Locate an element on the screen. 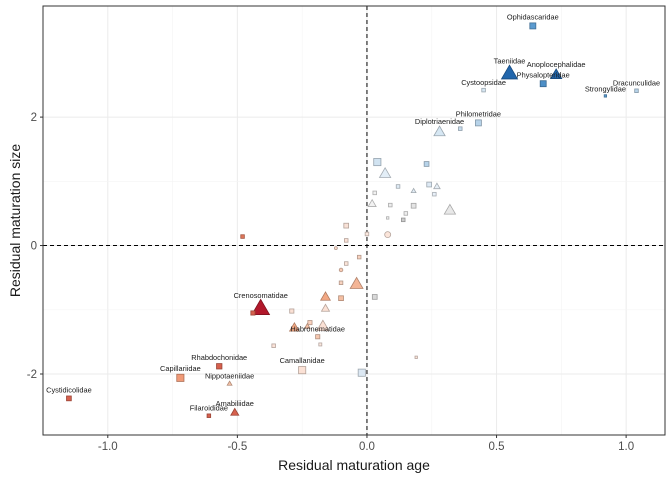 The height and width of the screenshot is (480, 672). x-axis-title: Residual maturation age is located at coordinates (354, 465).